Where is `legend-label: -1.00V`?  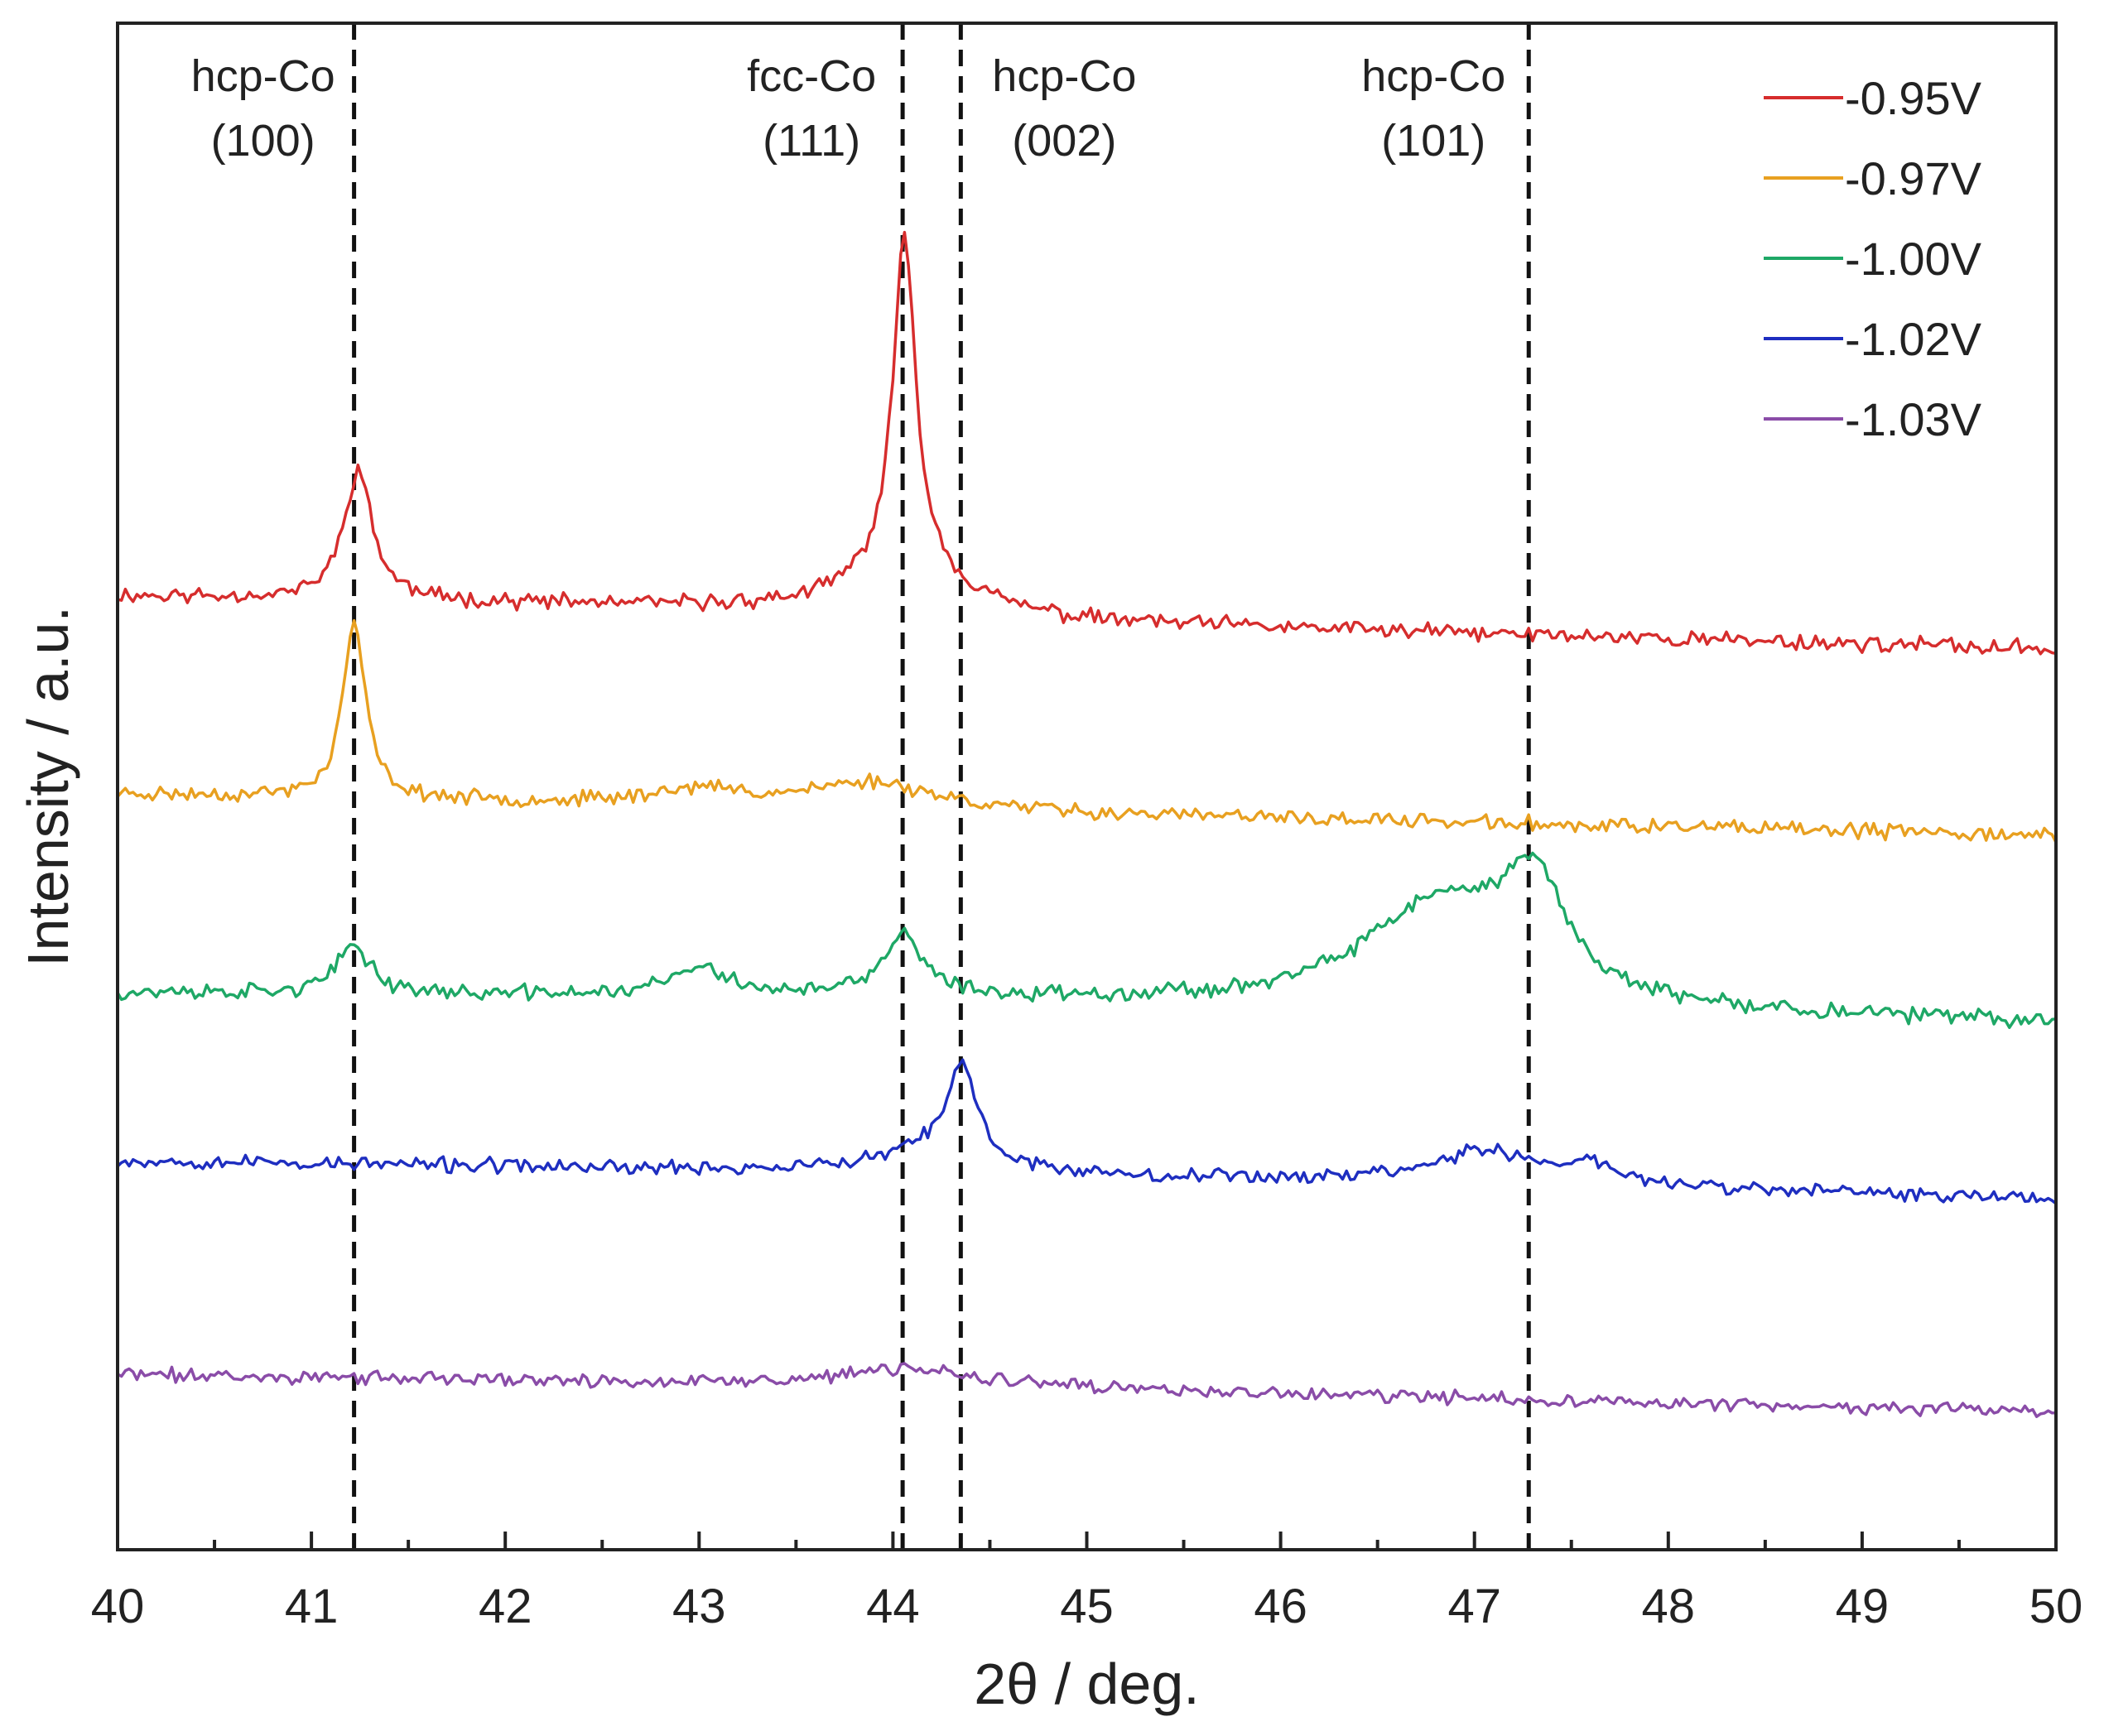
legend-label: -1.00V is located at coordinates (1913, 259).